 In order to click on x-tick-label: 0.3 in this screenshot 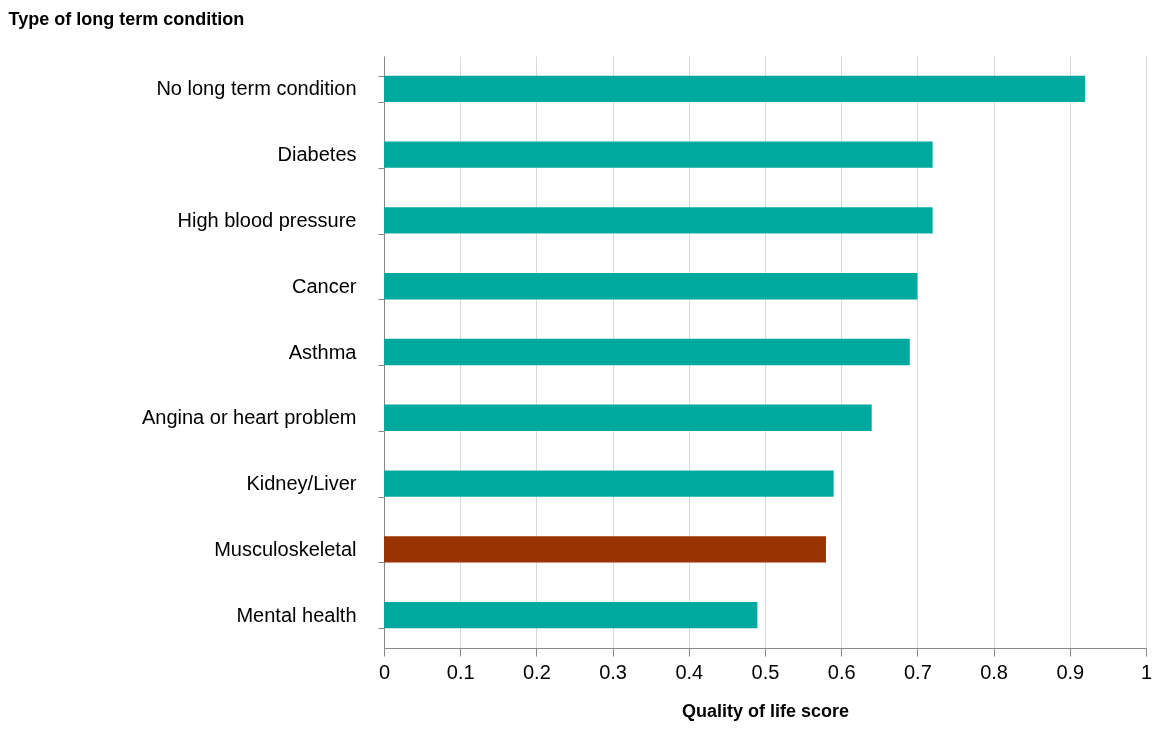, I will do `click(613, 671)`.